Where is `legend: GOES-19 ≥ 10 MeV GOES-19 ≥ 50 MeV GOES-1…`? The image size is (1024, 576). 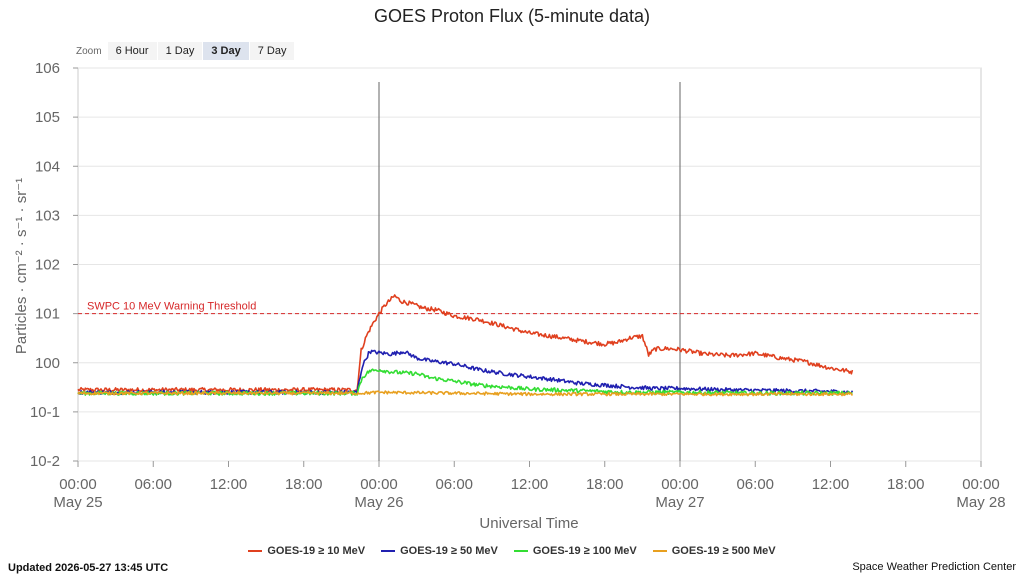
legend: GOES-19 ≥ 10 MeV GOES-19 ≥ 50 MeV GOES-1… is located at coordinates (512, 551).